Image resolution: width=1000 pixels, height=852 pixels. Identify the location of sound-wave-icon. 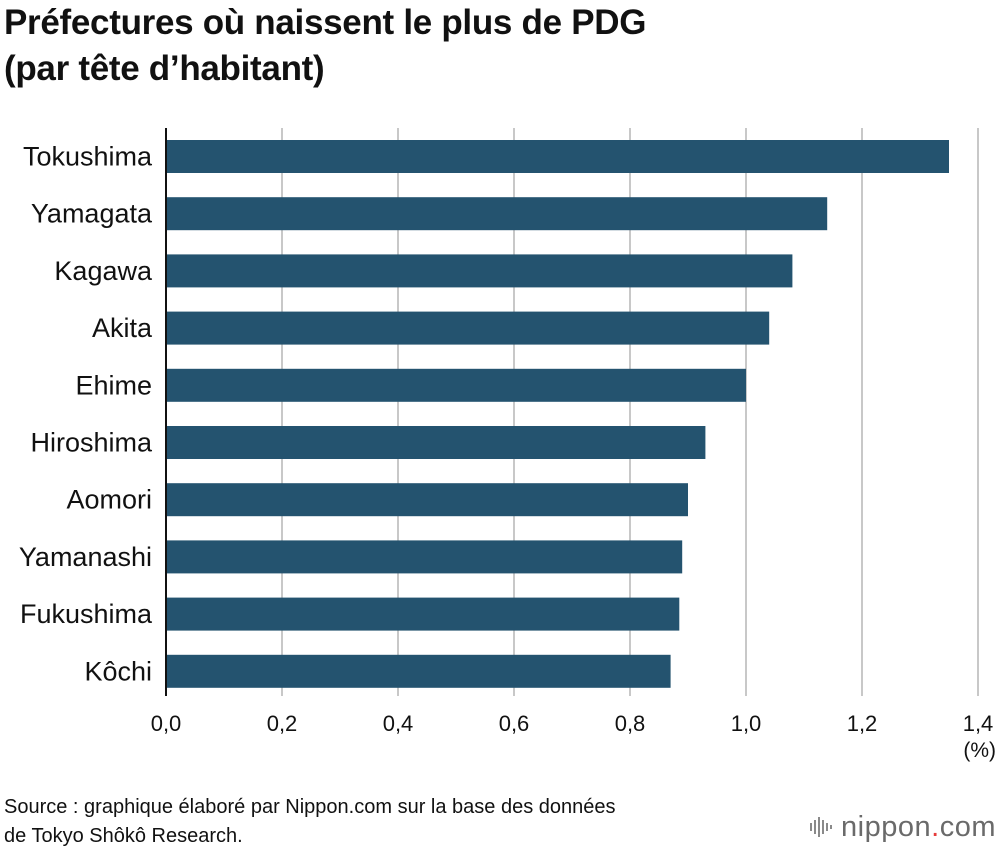
(821, 827).